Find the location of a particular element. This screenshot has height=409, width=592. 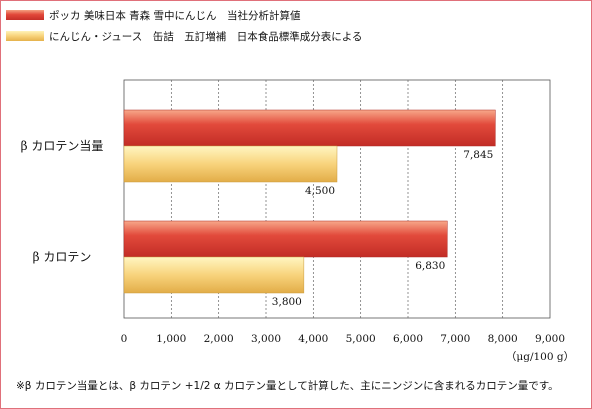

legend-label-pokka: ポッカ 美味日本 青森 雪中にんじん 当社分析計算値 is located at coordinates (175, 15).